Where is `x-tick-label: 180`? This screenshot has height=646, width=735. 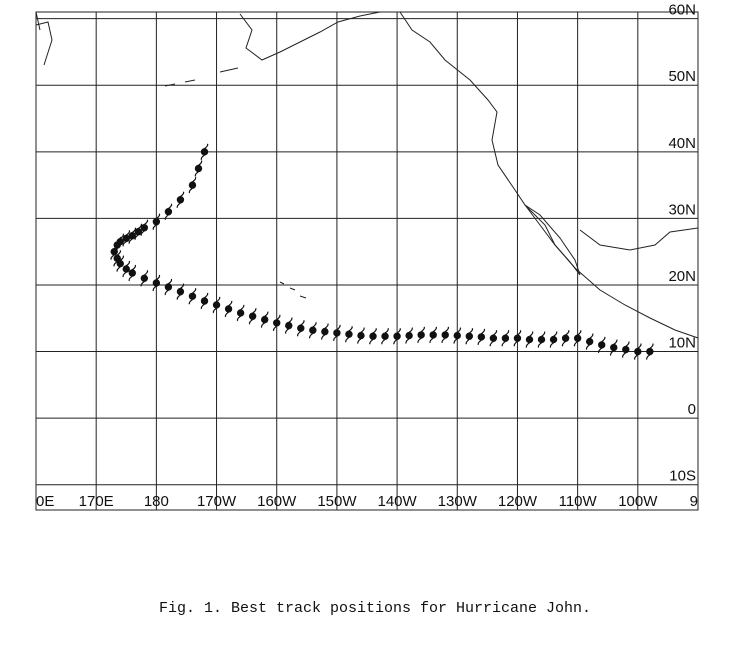
x-tick-label: 180 is located at coordinates (156, 501).